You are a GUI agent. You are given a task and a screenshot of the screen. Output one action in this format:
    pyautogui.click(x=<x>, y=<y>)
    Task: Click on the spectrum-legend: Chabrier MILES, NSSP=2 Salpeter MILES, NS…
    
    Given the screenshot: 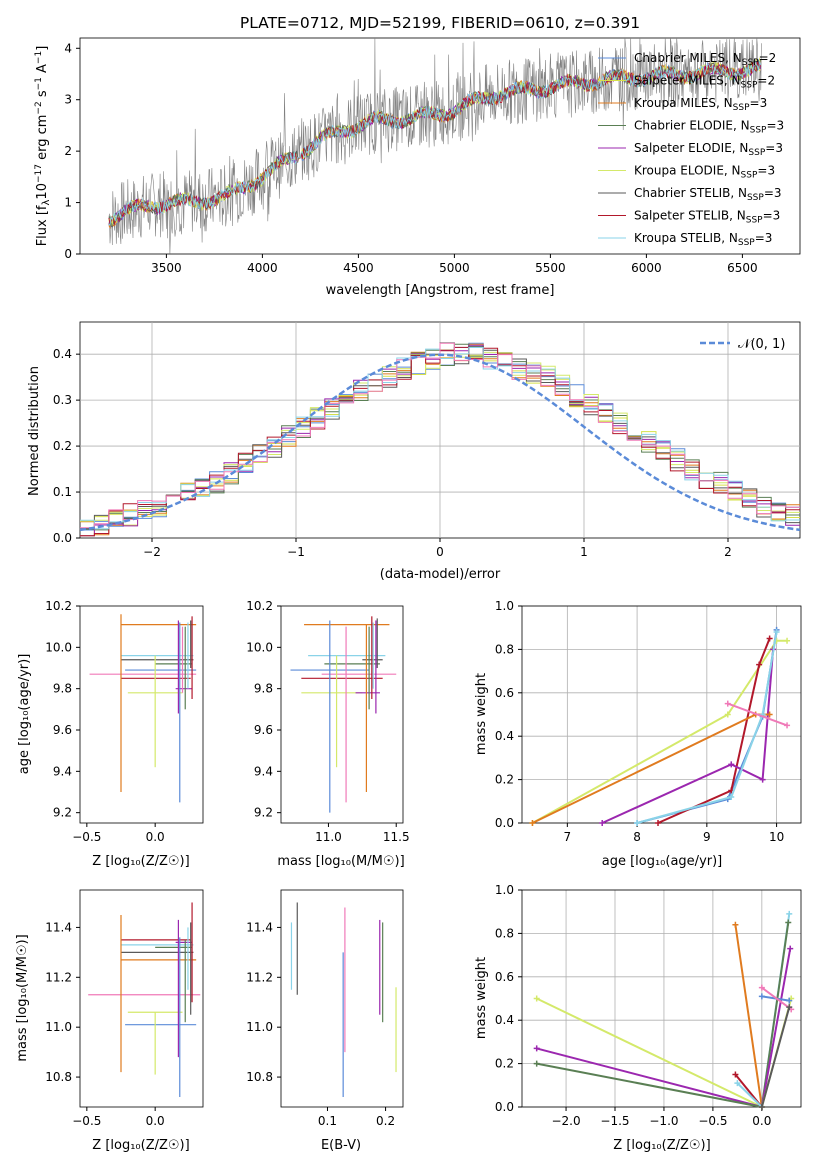 What is the action you would take?
    pyautogui.click(x=691, y=149)
    